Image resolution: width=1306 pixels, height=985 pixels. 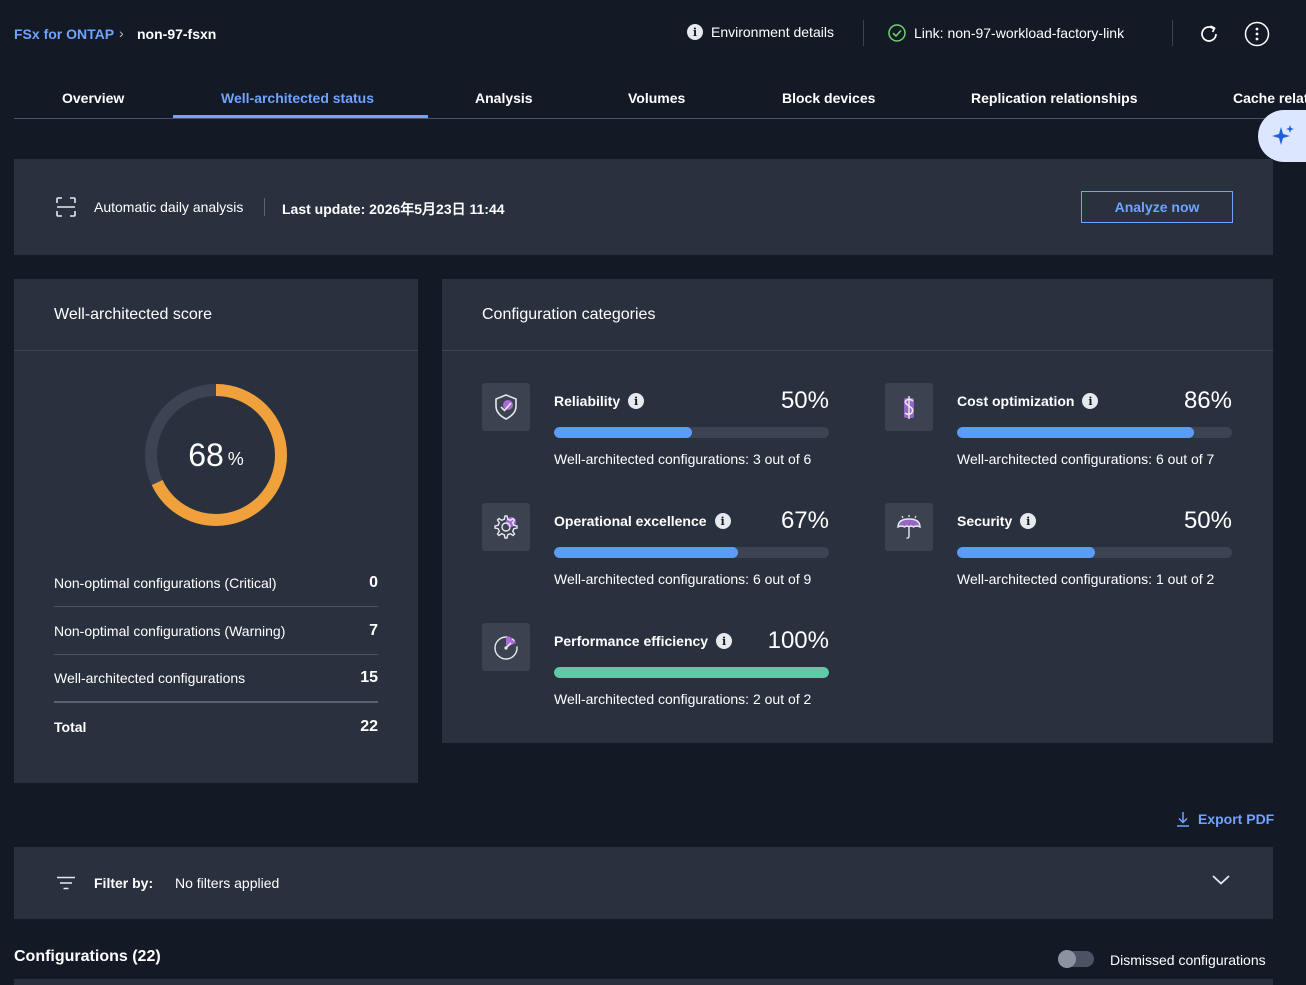 What do you see at coordinates (1236, 819) in the screenshot?
I see `export-pdf-label: Export PDF` at bounding box center [1236, 819].